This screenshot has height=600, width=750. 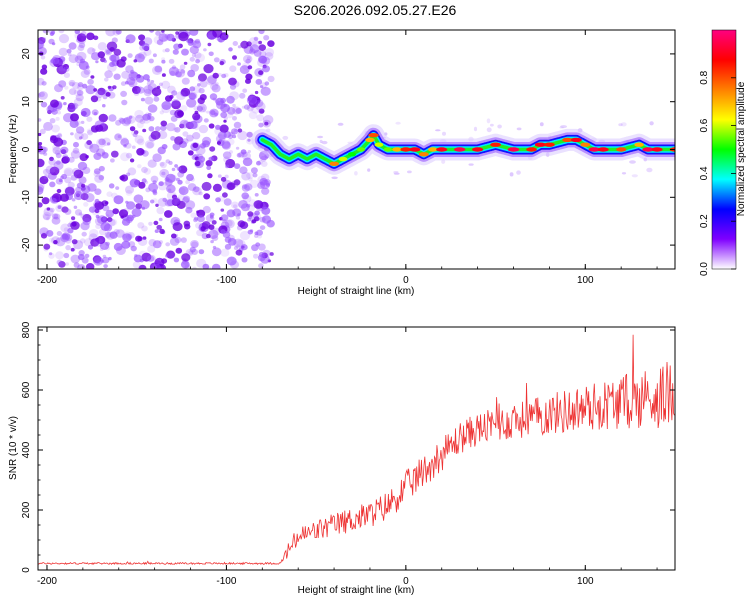 What do you see at coordinates (704, 221) in the screenshot?
I see `colorbar-tick-label: 0.2` at bounding box center [704, 221].